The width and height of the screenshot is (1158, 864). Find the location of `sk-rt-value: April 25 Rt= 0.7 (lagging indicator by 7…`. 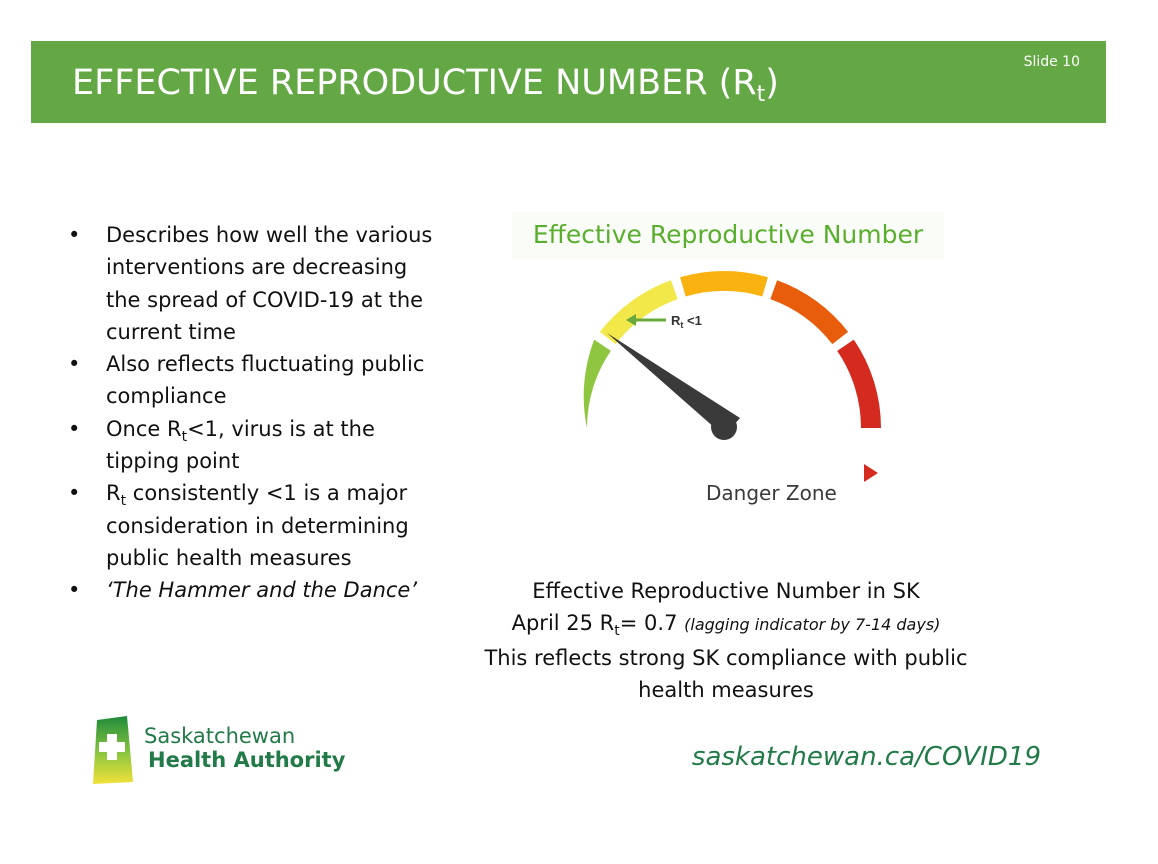

sk-rt-value: April 25 Rt= 0.7 (lagging indicator by 7… is located at coordinates (726, 625).